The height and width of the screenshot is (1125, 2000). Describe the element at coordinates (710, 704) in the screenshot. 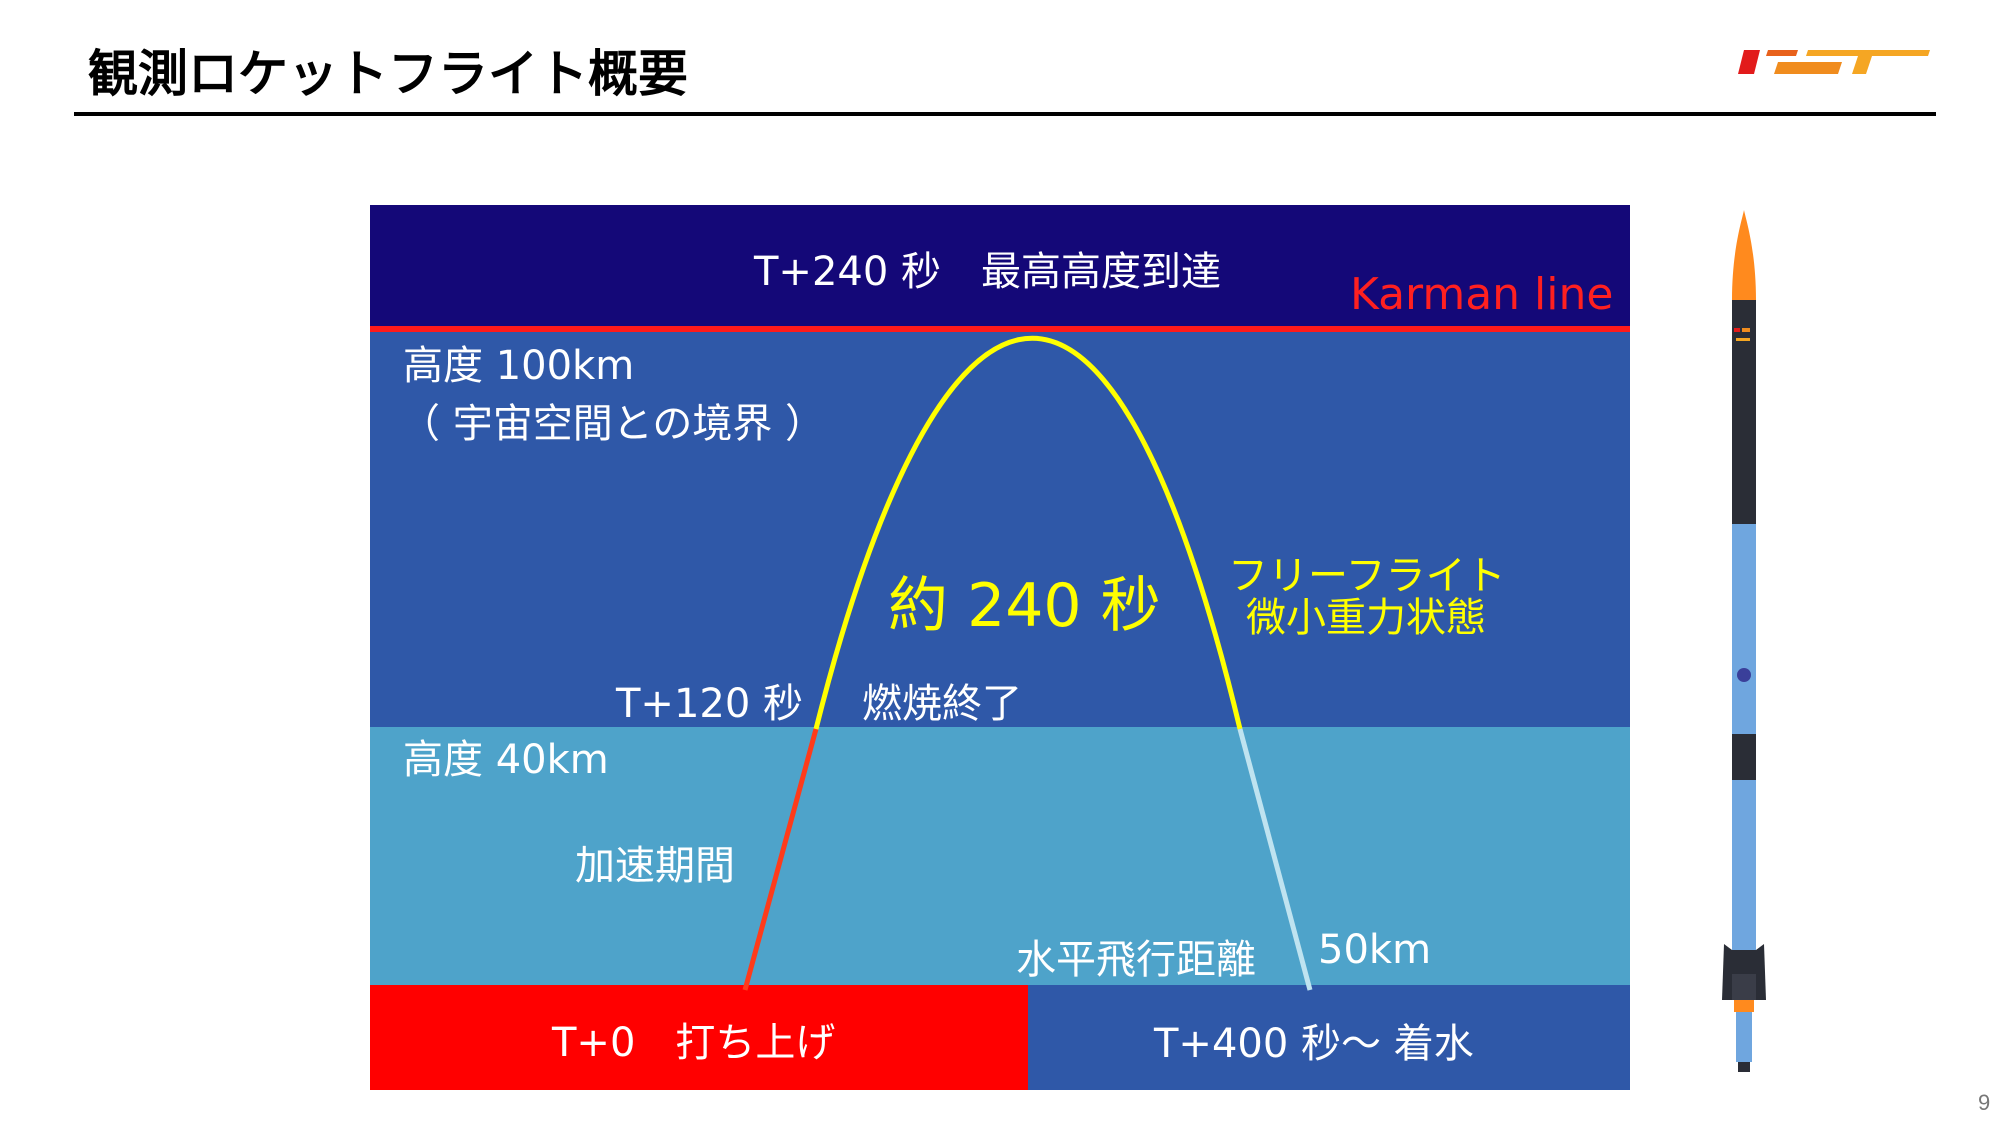

I see `burnout-time-label: T+120 秒` at that location.